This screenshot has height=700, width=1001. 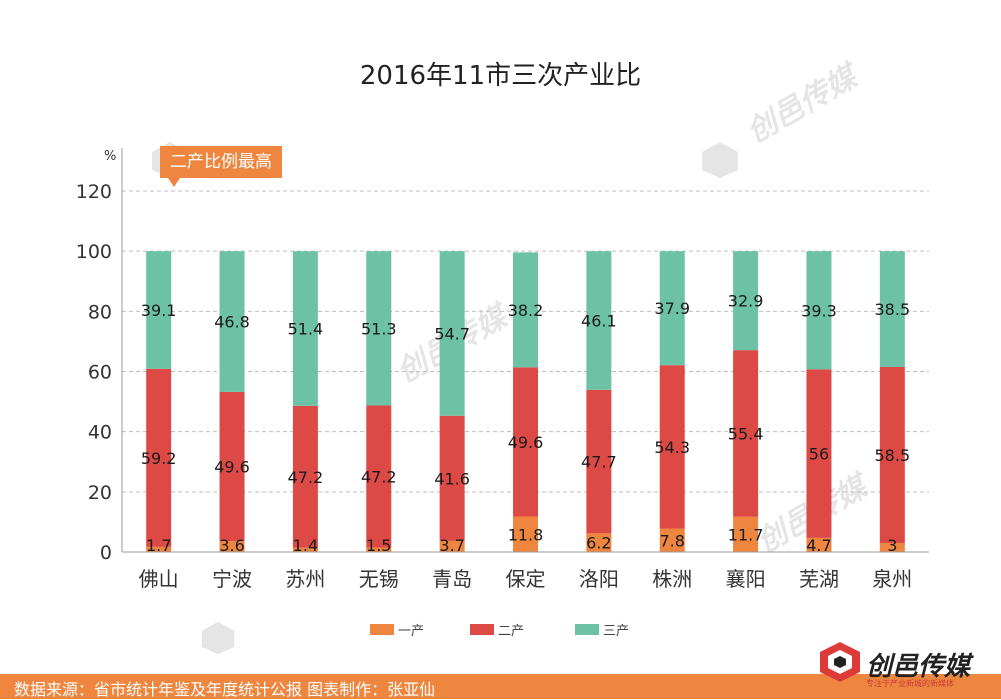 I want to click on x-tick-label: 宁波, so click(x=232, y=579).